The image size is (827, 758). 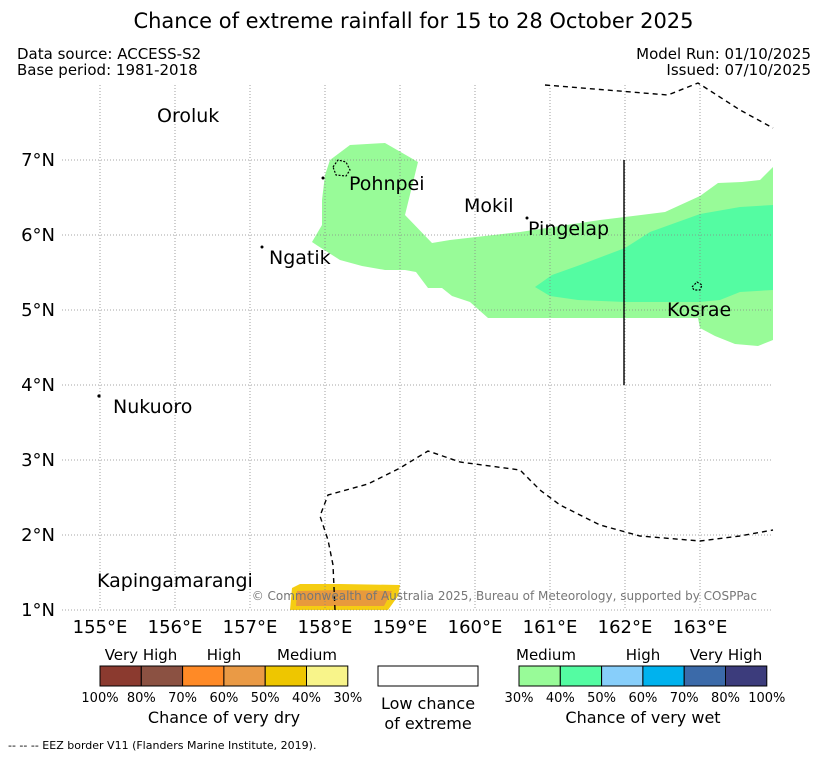 I want to click on dry-legend-label: Chance of very dry, so click(x=224, y=717).